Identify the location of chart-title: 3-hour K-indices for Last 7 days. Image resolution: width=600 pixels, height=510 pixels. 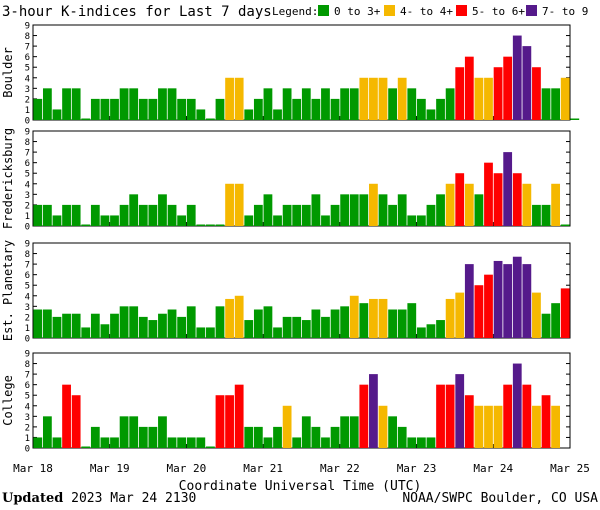
(137, 12).